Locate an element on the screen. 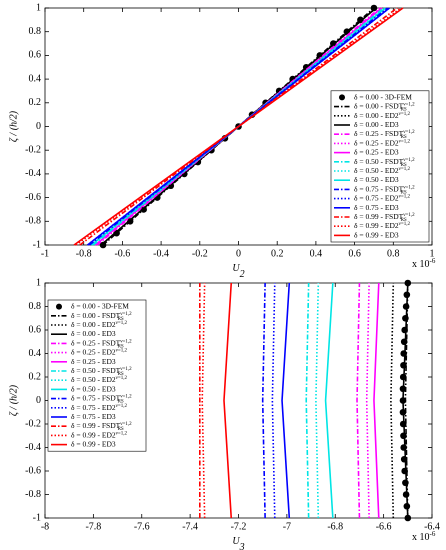 Image resolution: width=446 pixels, height=550 pixels. x-tick-label: -7.6 is located at coordinates (142, 526).